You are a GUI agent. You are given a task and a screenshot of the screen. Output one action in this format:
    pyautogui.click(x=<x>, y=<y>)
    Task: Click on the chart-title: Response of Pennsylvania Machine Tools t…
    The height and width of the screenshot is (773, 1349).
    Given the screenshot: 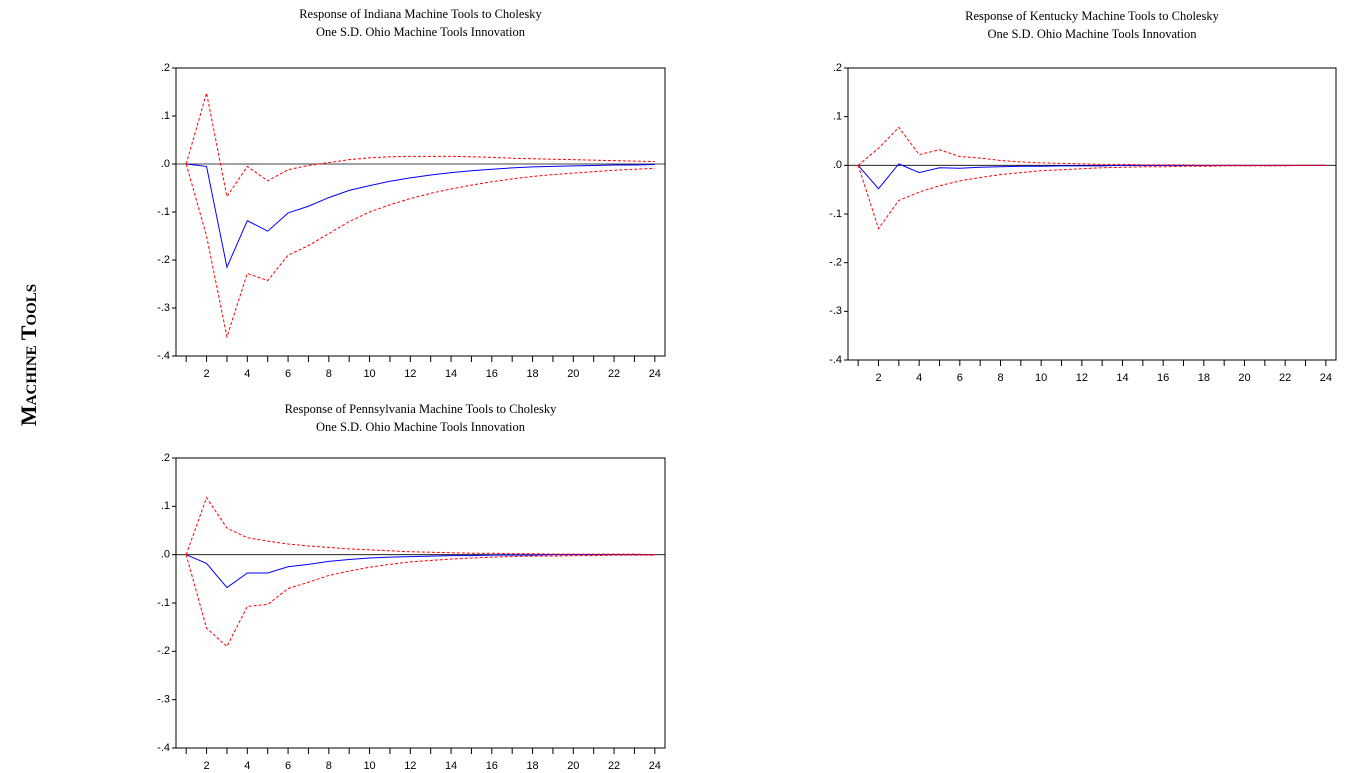 What is the action you would take?
    pyautogui.click(x=421, y=409)
    